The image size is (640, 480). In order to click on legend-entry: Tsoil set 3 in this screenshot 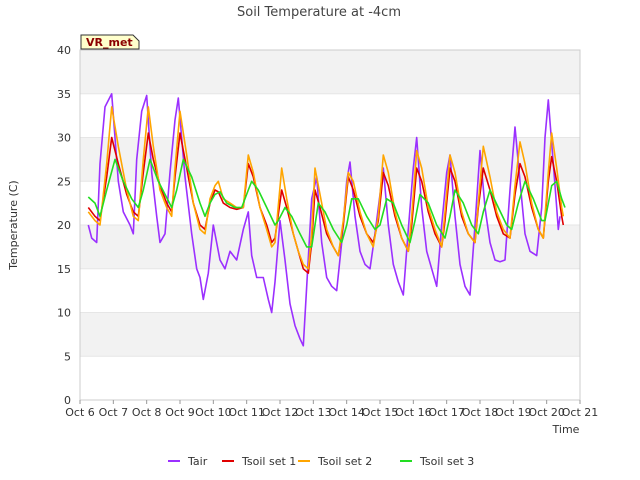, I will do `click(446, 461)`.